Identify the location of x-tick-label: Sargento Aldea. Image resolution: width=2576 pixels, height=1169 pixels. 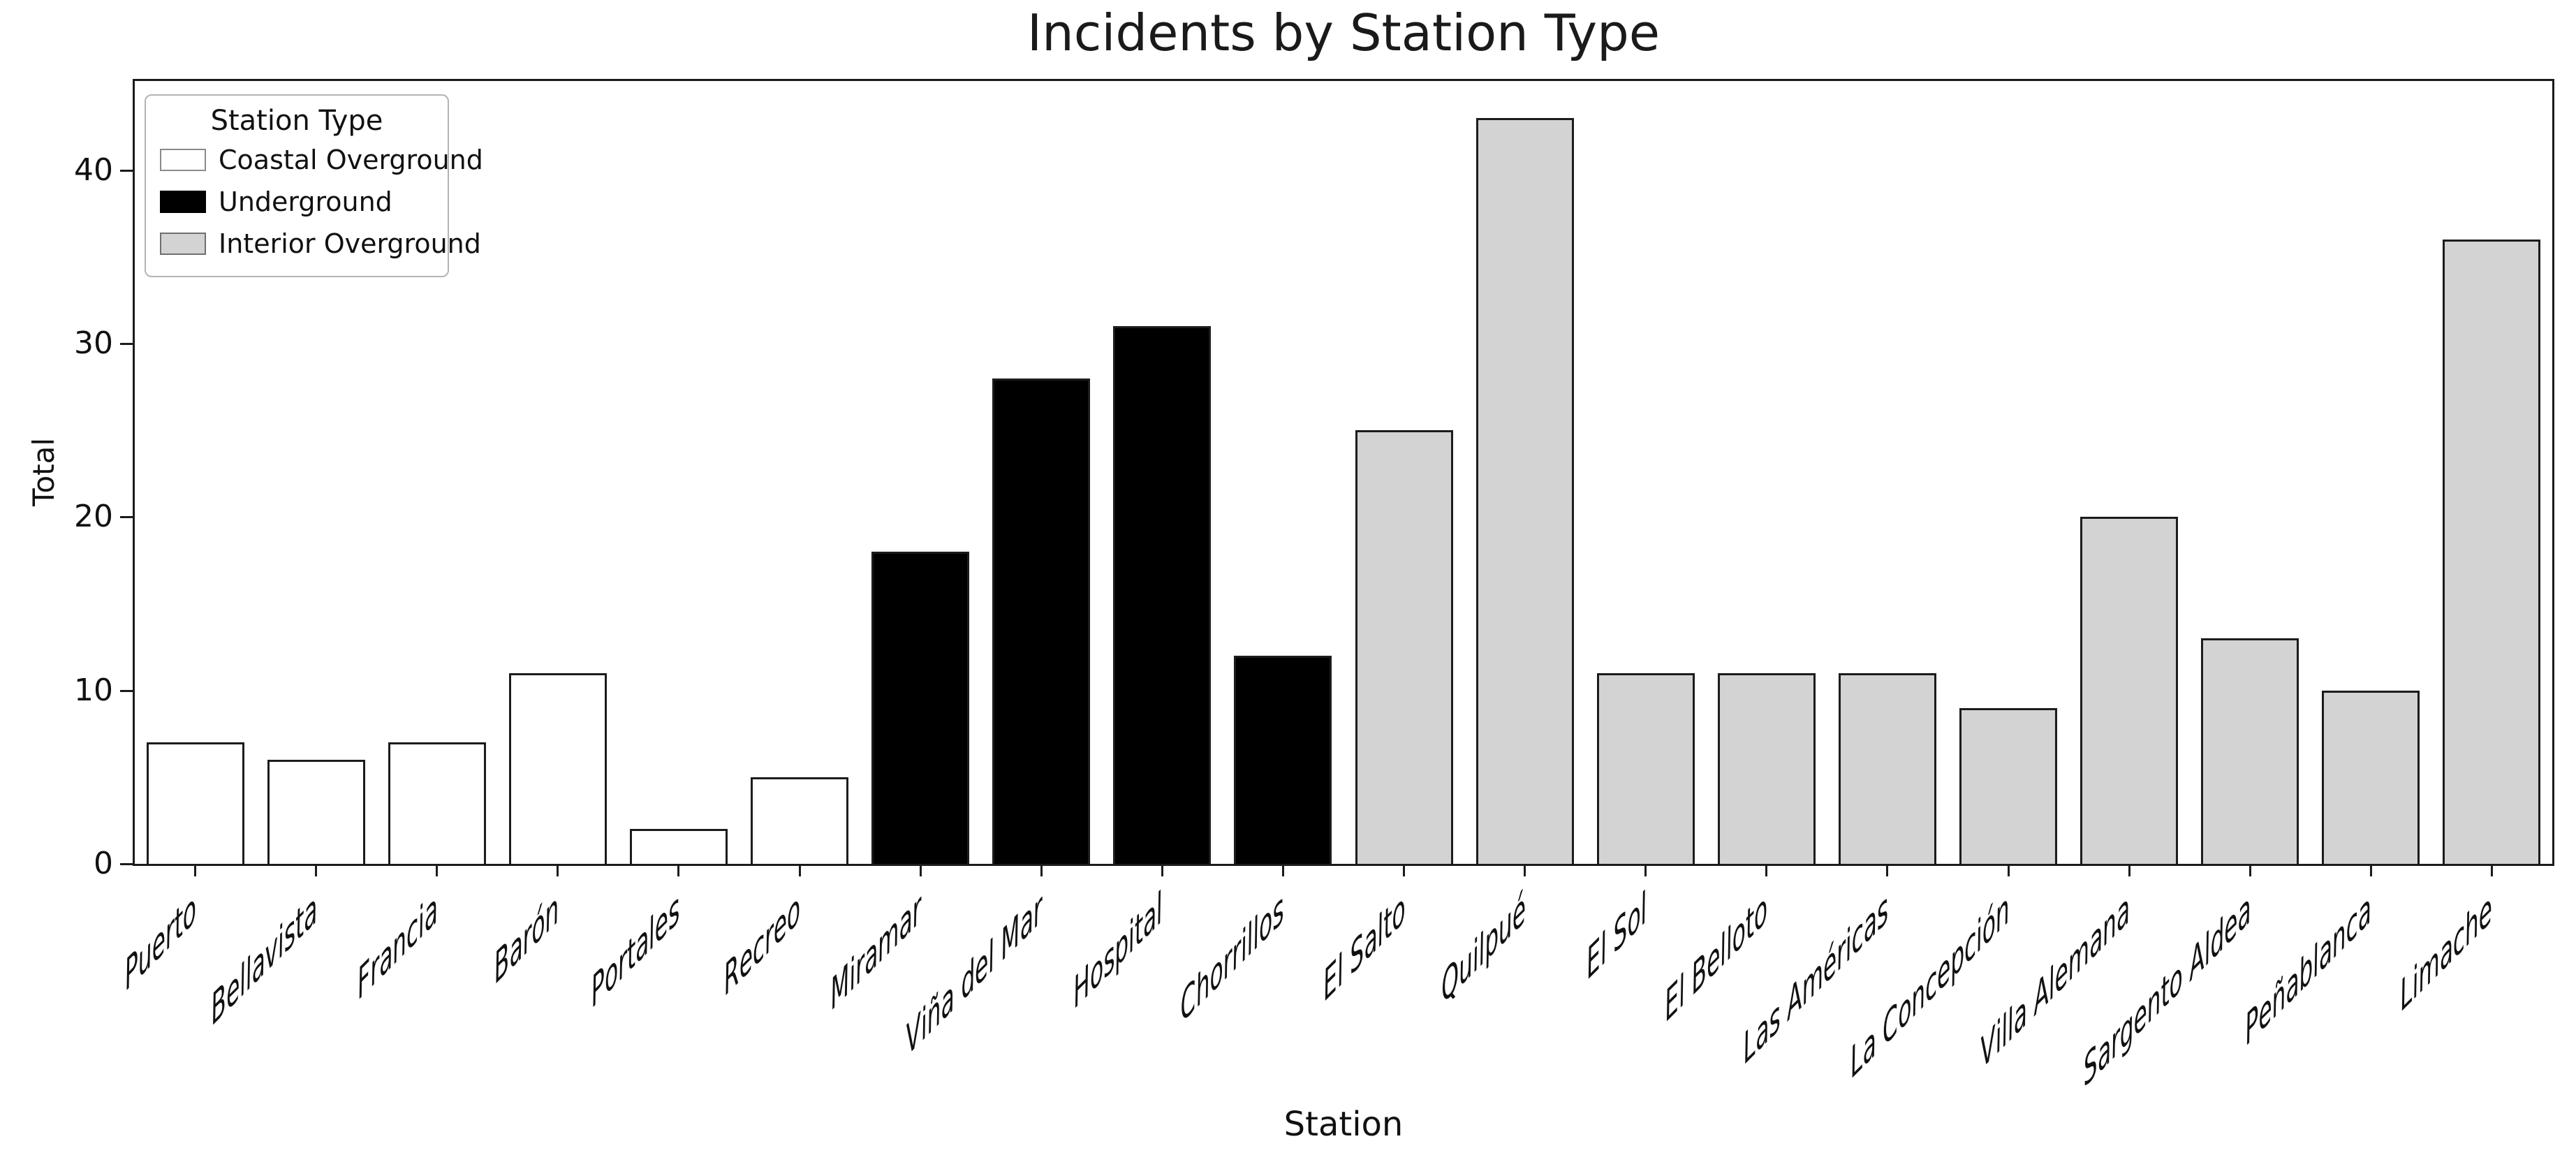
(2167, 990).